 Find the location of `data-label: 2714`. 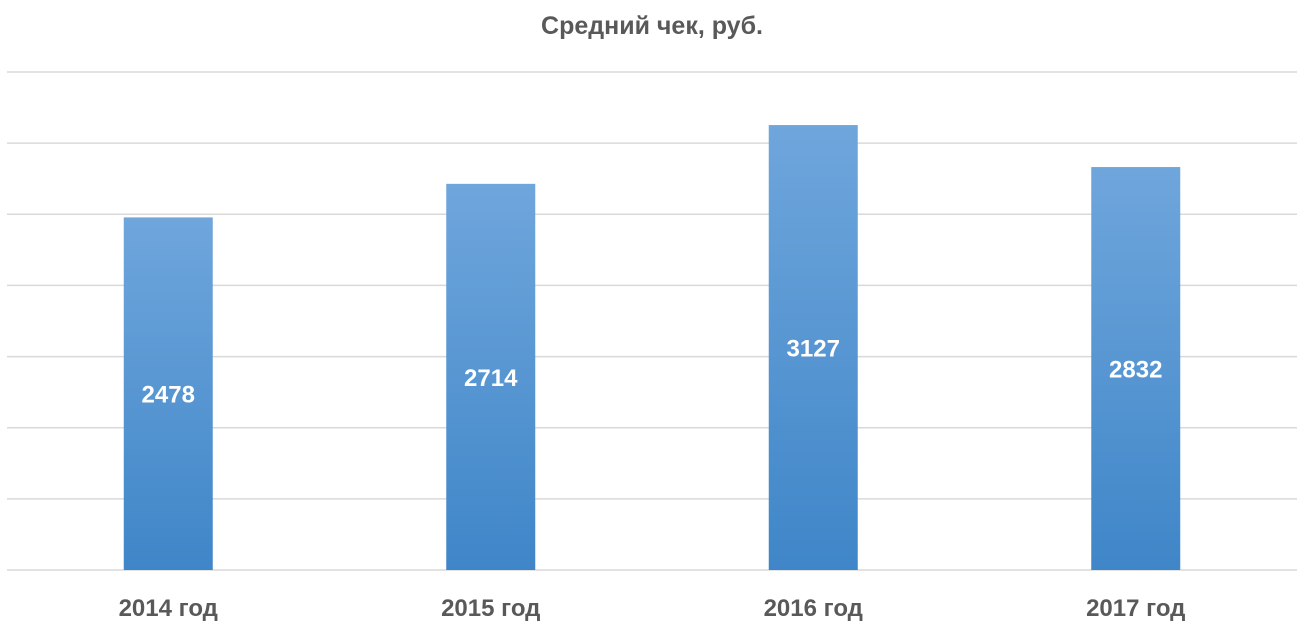

data-label: 2714 is located at coordinates (491, 378).